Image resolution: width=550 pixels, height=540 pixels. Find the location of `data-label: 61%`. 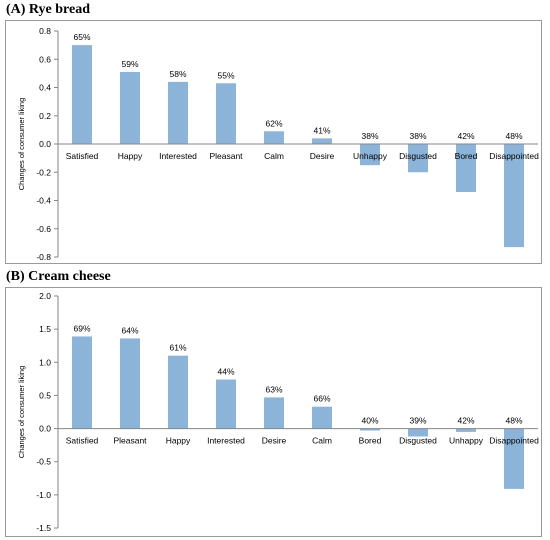

data-label: 61% is located at coordinates (177, 348).